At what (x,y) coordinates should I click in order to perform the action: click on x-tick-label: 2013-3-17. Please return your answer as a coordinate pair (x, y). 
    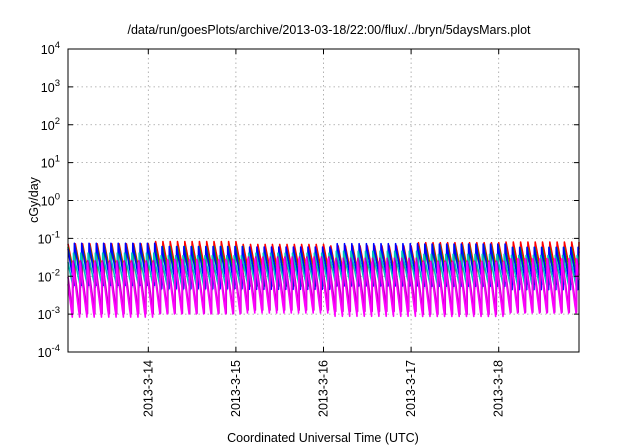
    Looking at the image, I should click on (411, 388).